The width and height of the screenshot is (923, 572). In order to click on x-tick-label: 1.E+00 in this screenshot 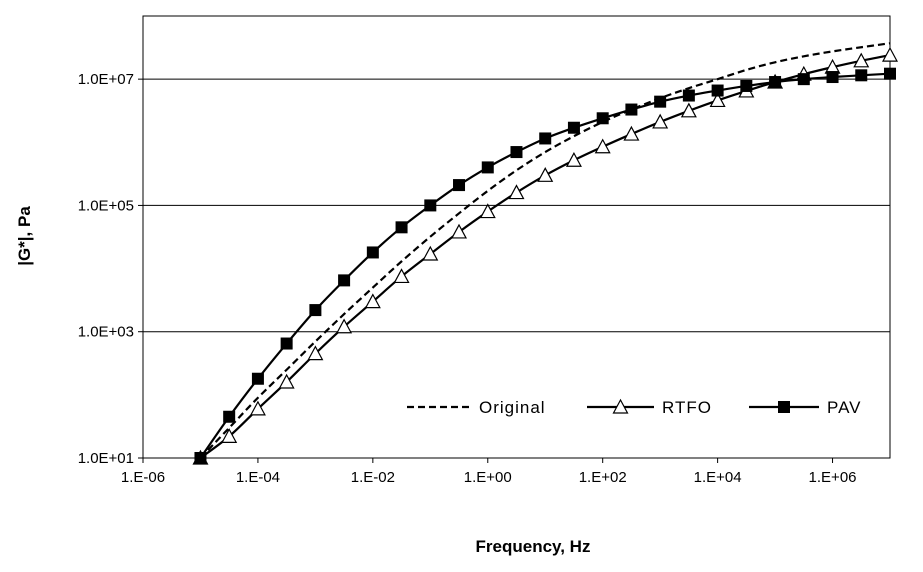, I will do `click(488, 477)`.